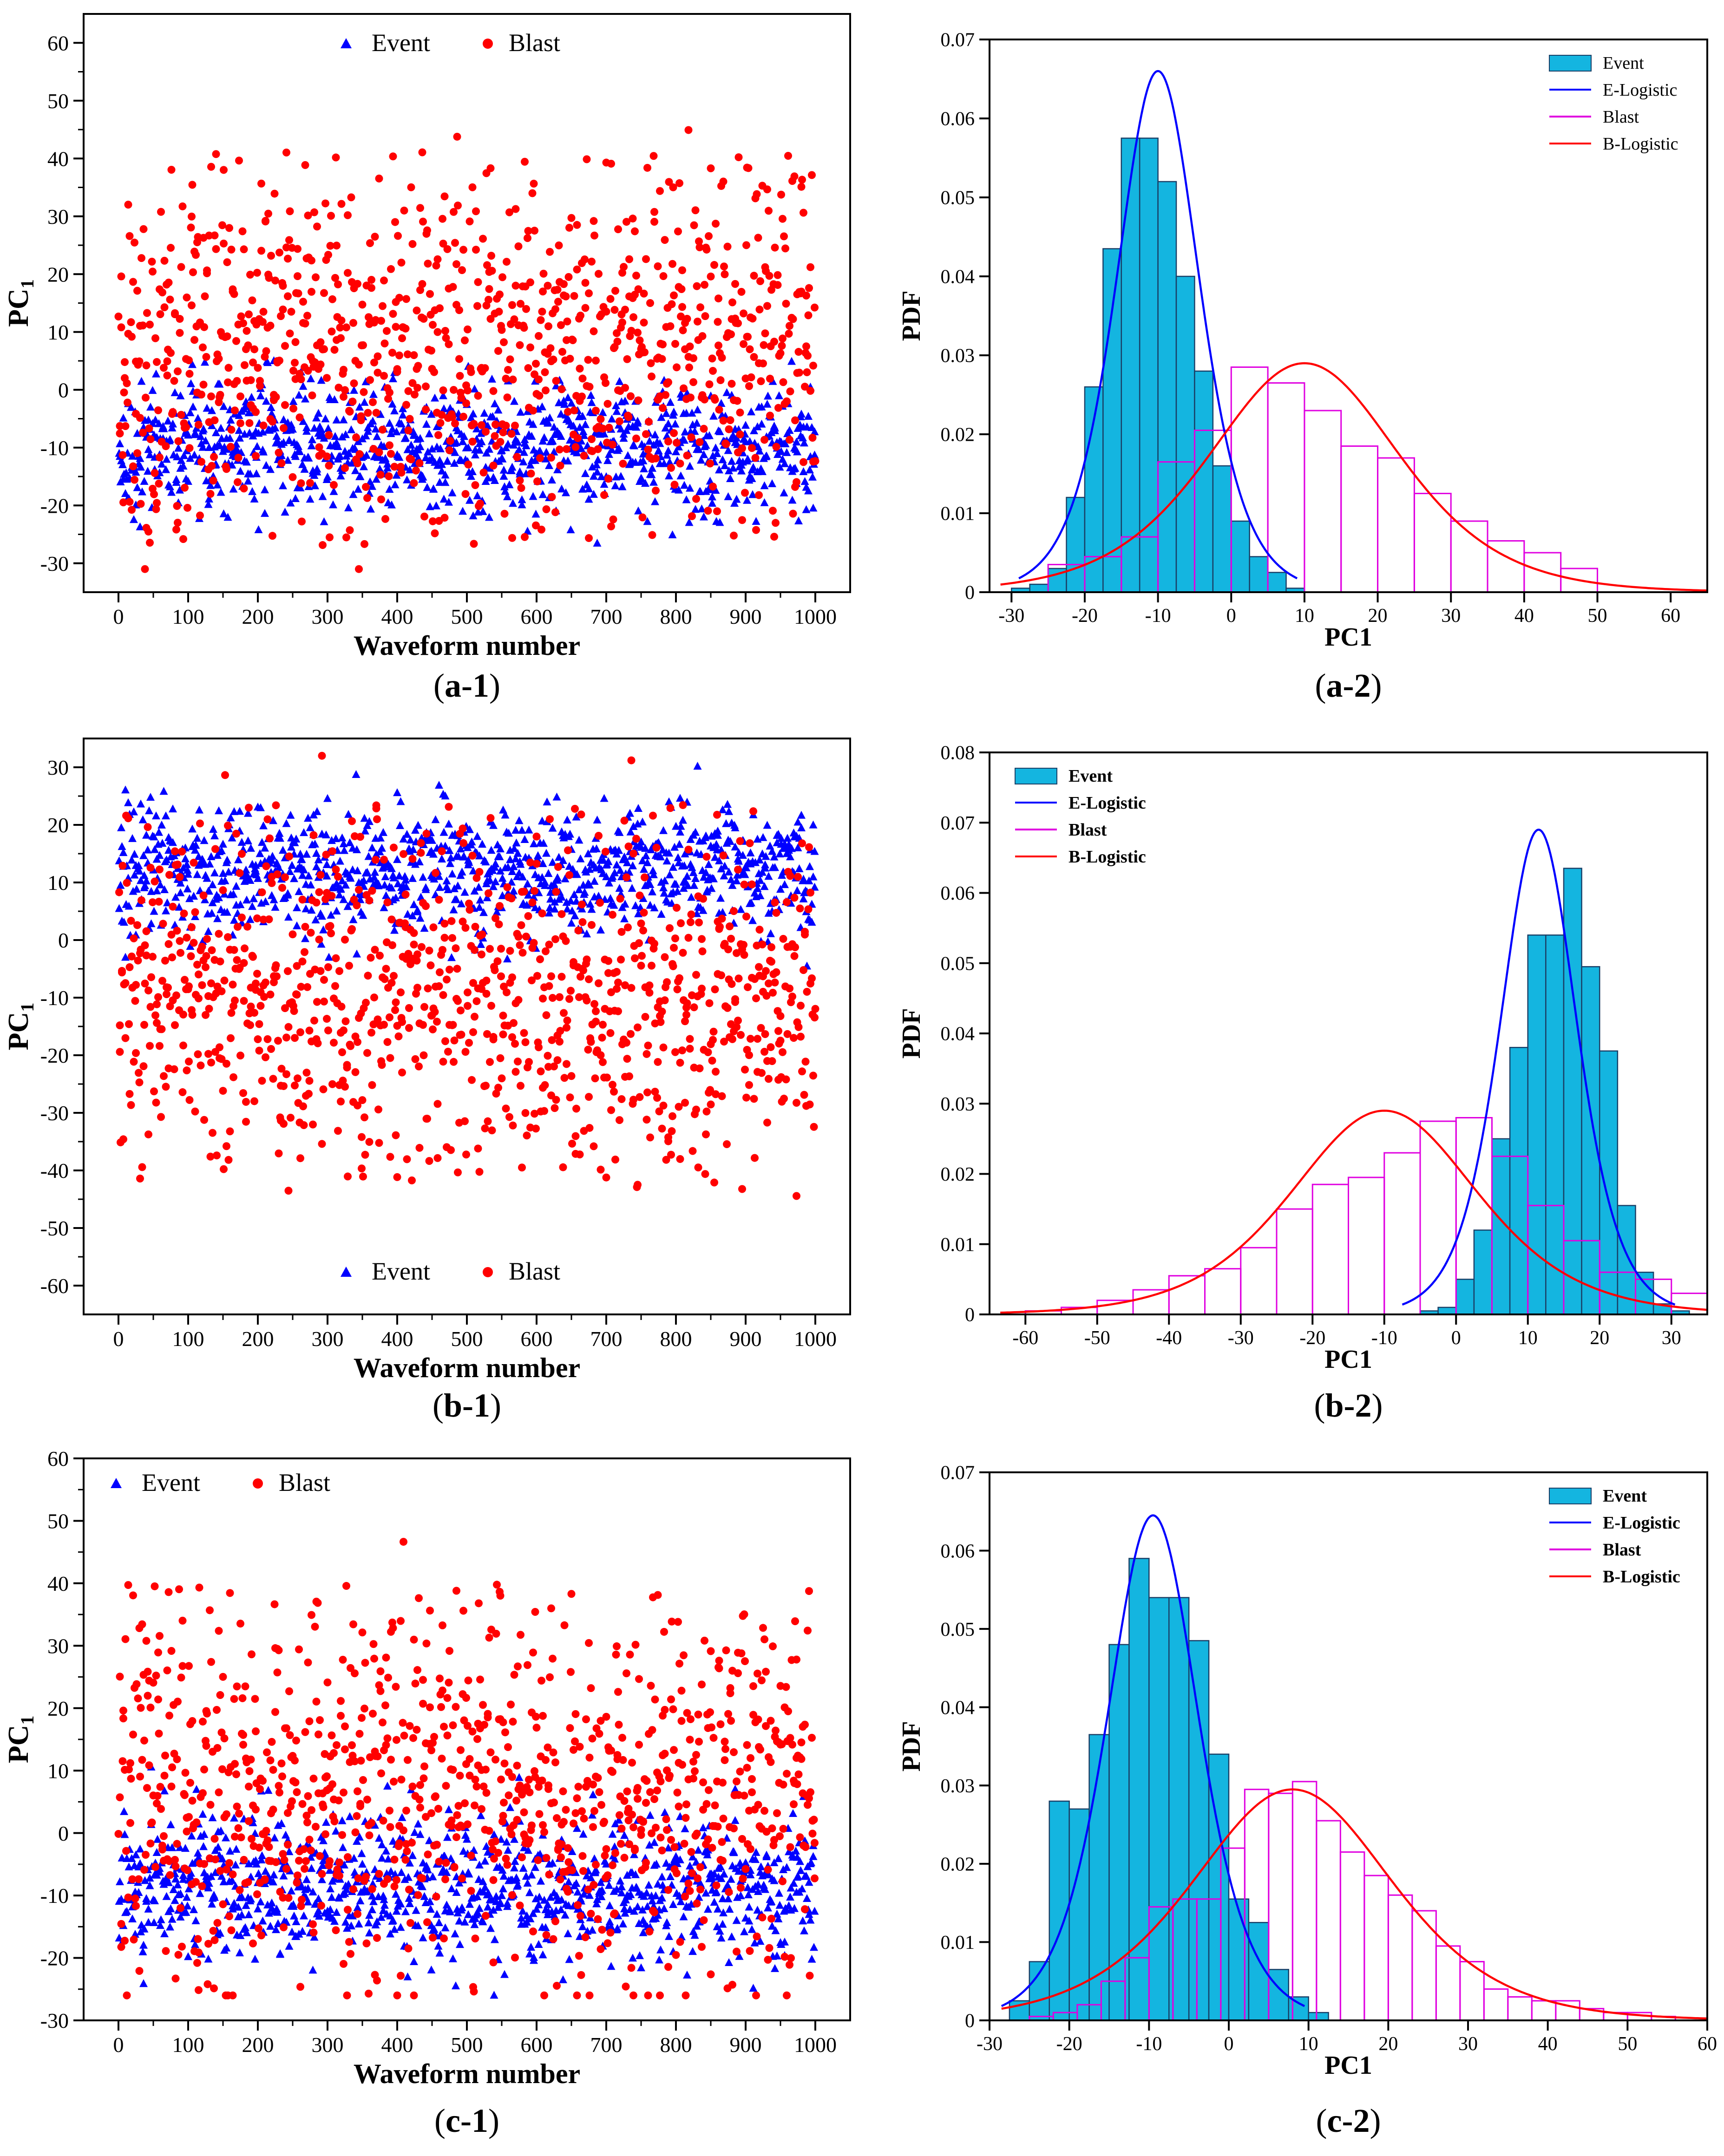  Describe the element at coordinates (1348, 316) in the screenshot. I see `plot-frame` at that location.